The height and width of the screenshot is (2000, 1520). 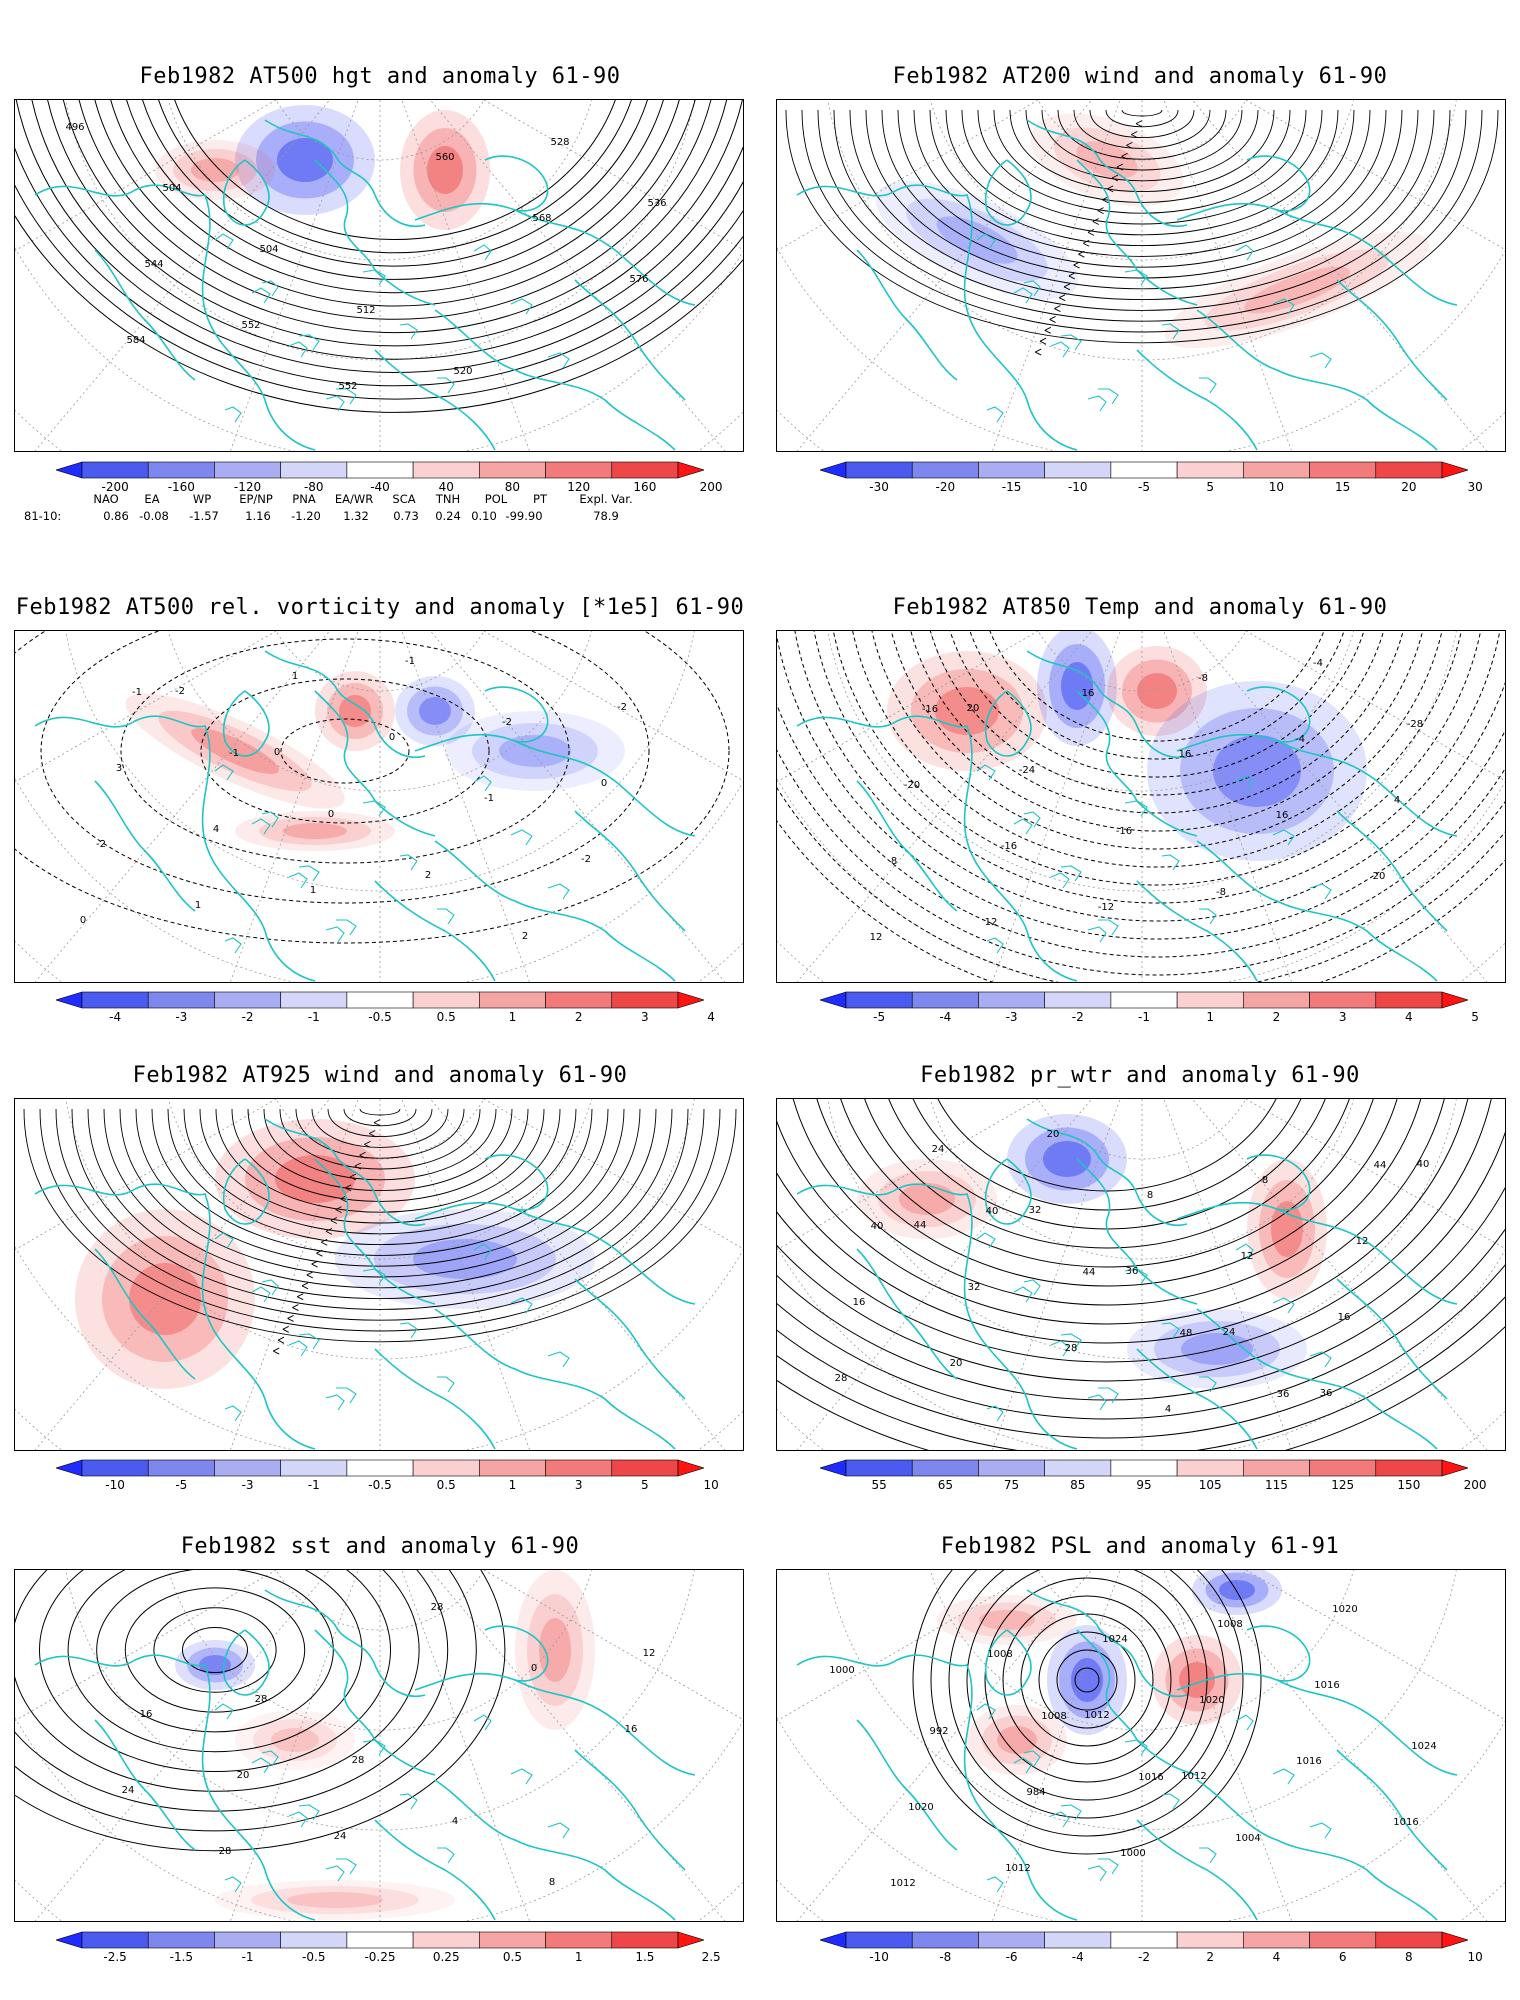 What do you see at coordinates (387, 1477) in the screenshot?
I see `colorbar: -10 -5 -3 -1 -0.5 0.5 1 3 5 10` at bounding box center [387, 1477].